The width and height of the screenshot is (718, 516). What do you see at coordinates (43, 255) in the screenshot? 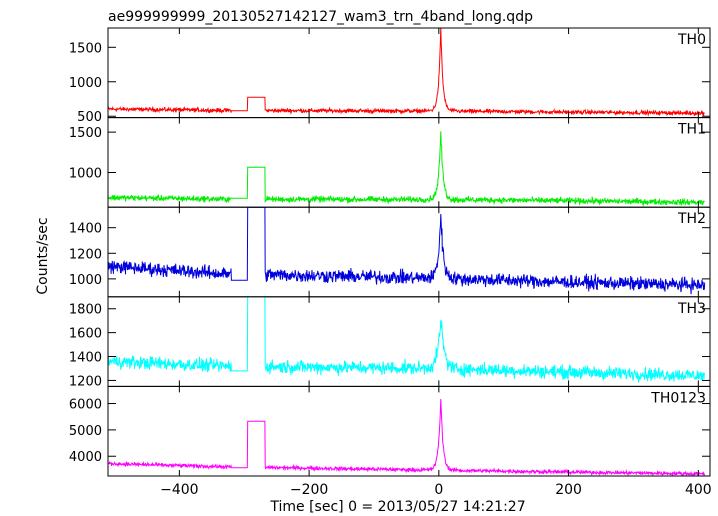
I see `y-axis-label: Counts/sec` at bounding box center [43, 255].